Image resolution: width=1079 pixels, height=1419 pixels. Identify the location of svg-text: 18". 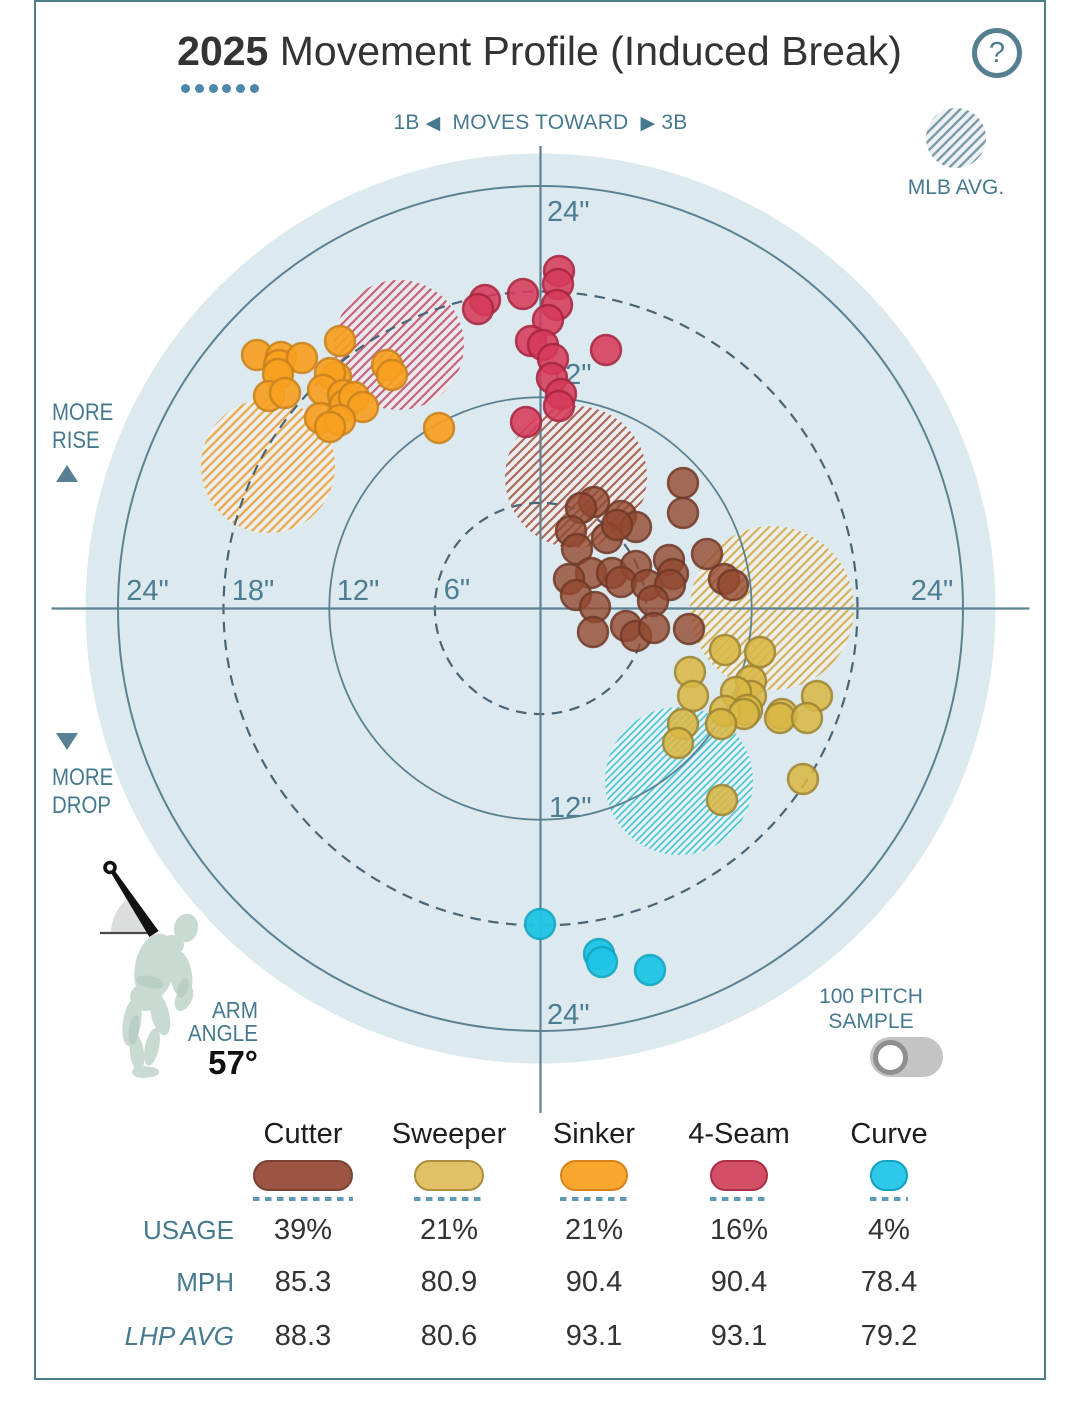
(253, 591).